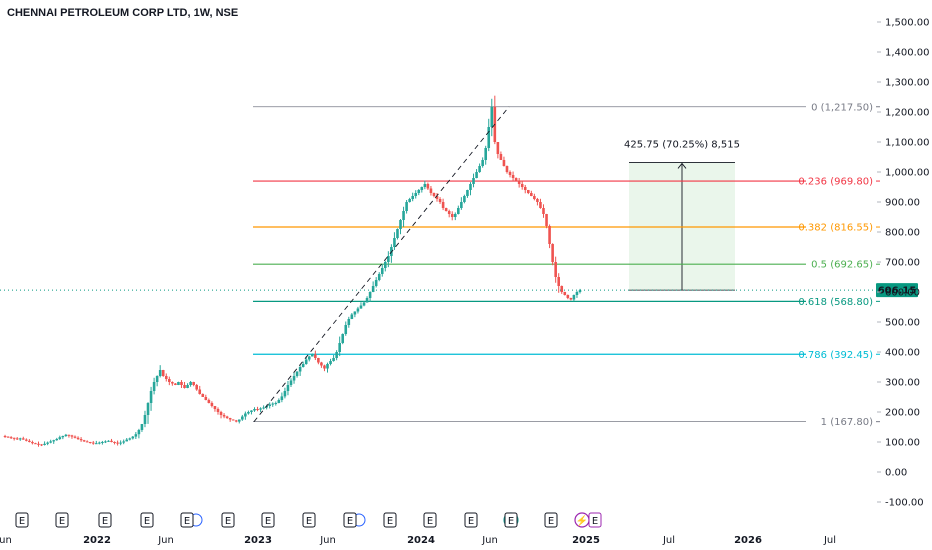  I want to click on y-tick-label: 200.00, so click(902, 413).